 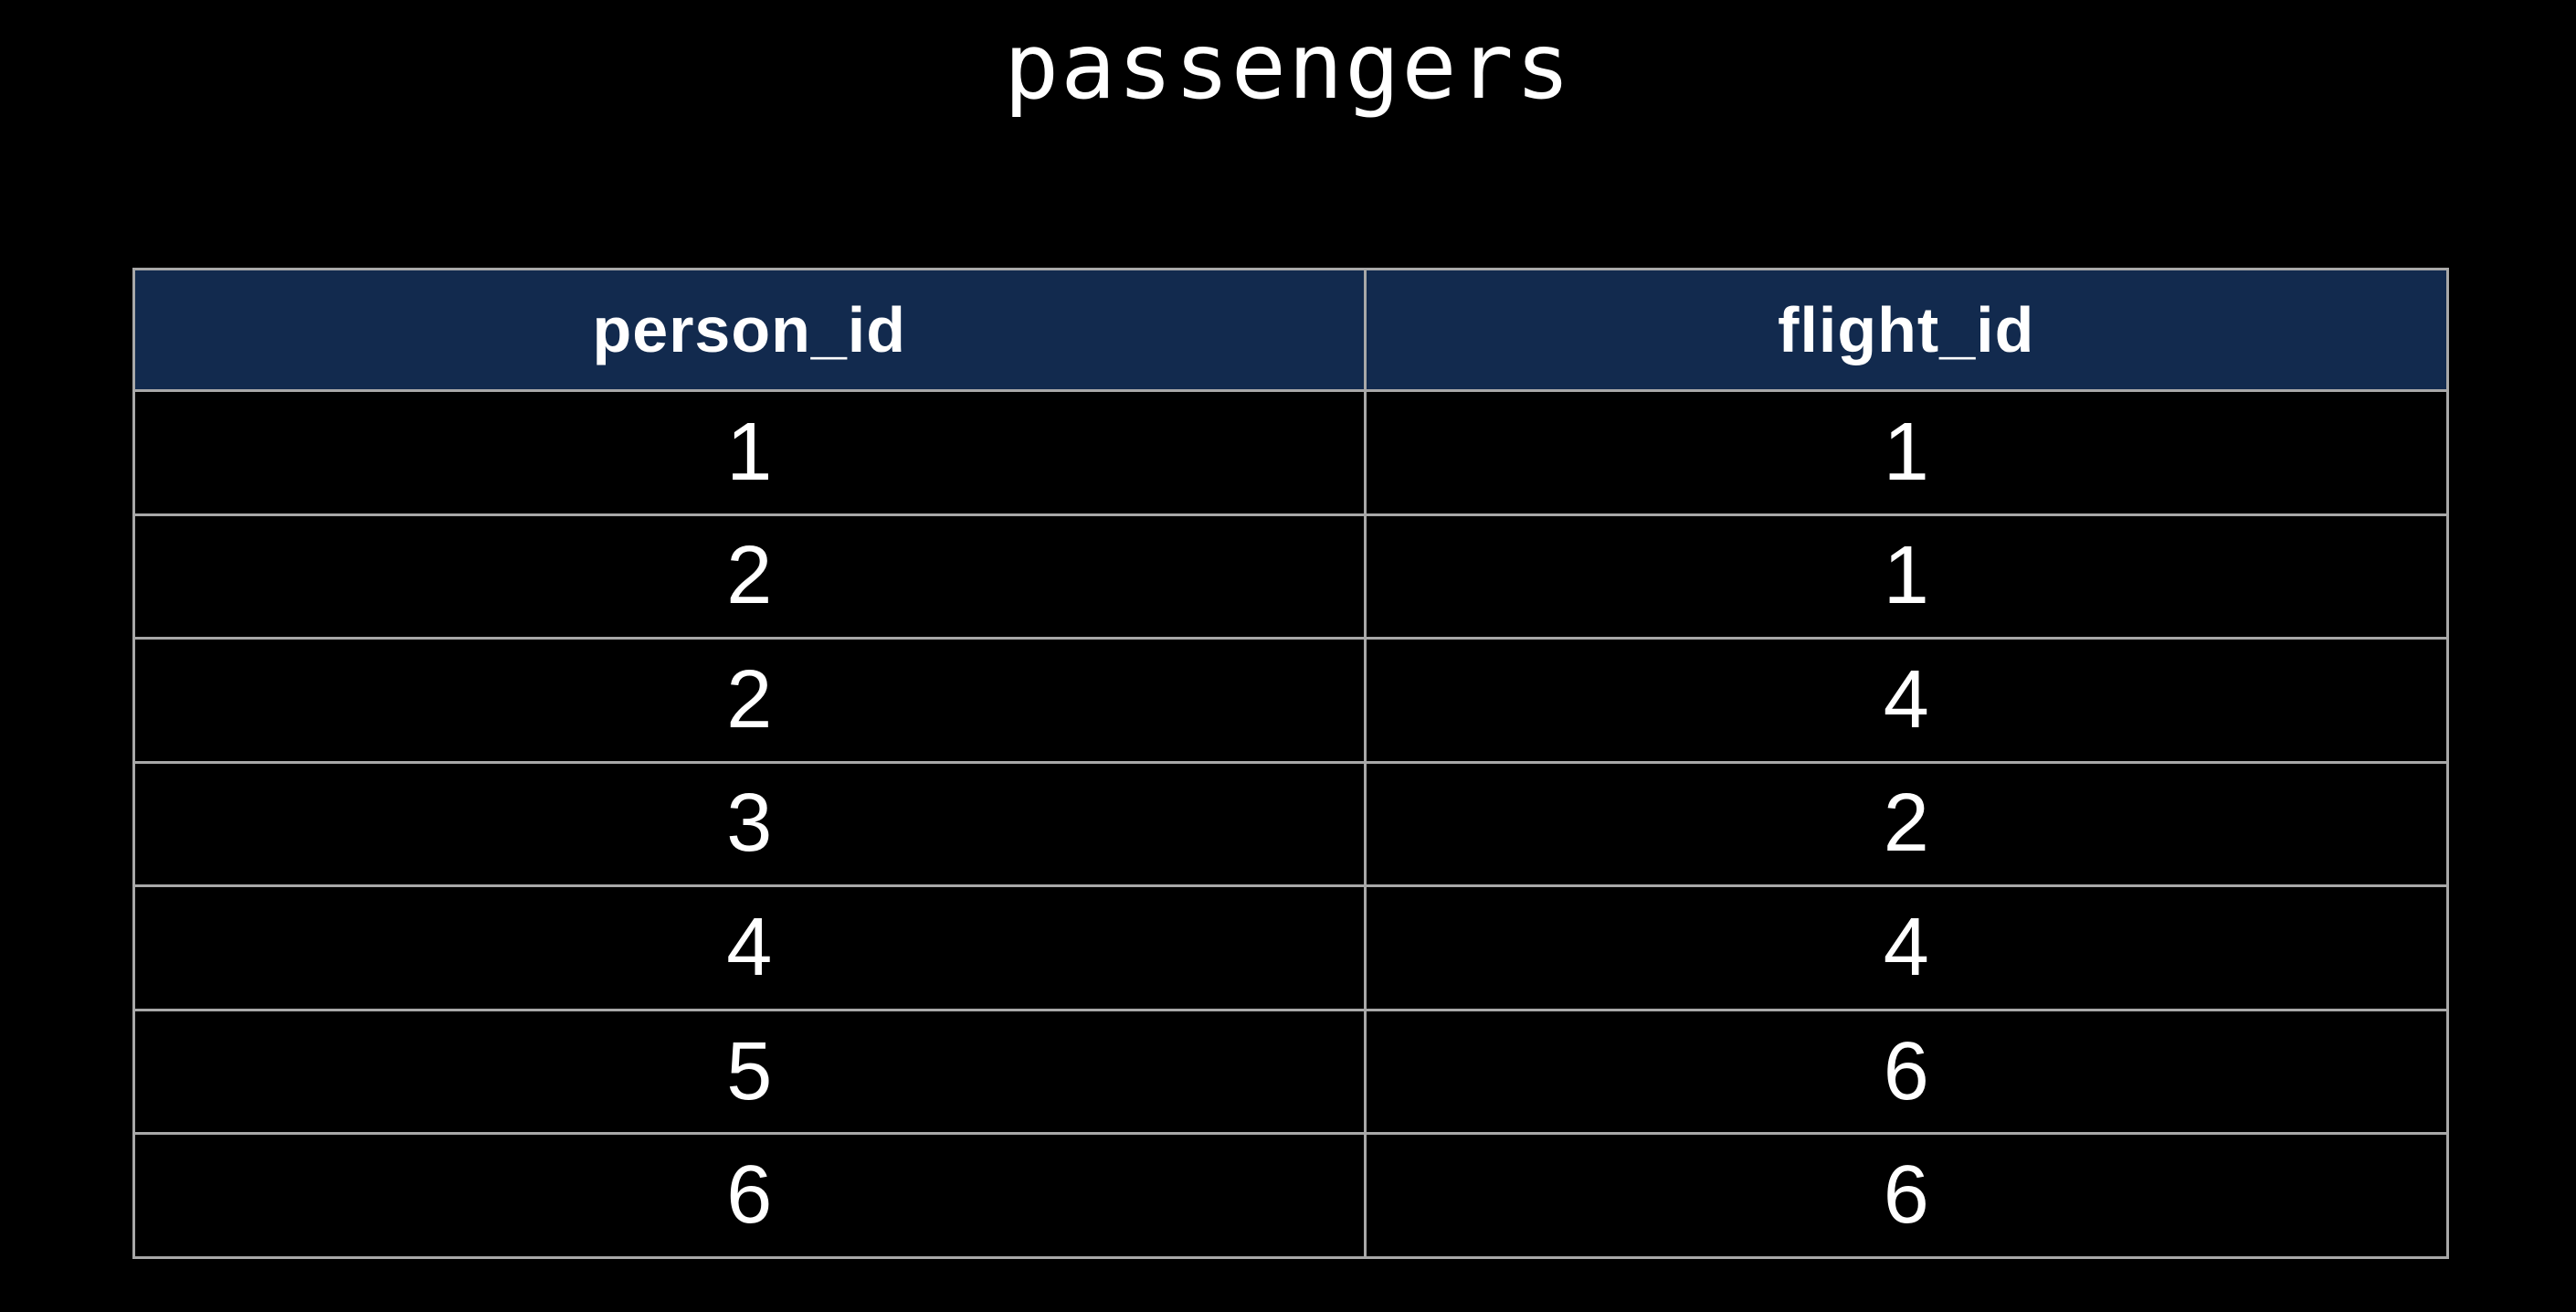 I want to click on table-header: person_id flight_id, so click(x=1291, y=330).